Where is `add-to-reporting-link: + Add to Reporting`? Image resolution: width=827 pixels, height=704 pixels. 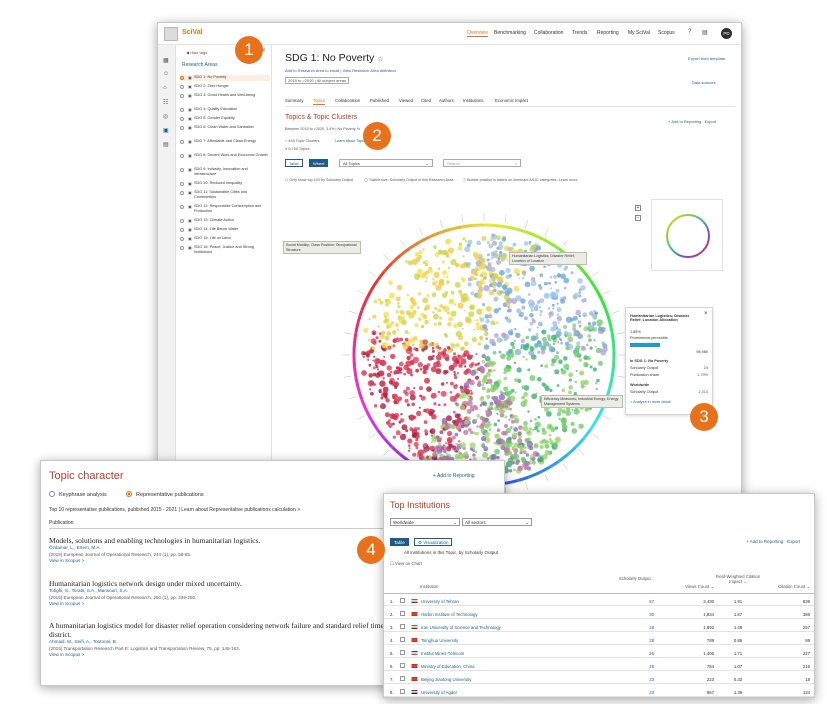
add-to-reporting-link: + Add to Reporting is located at coordinates (454, 476).